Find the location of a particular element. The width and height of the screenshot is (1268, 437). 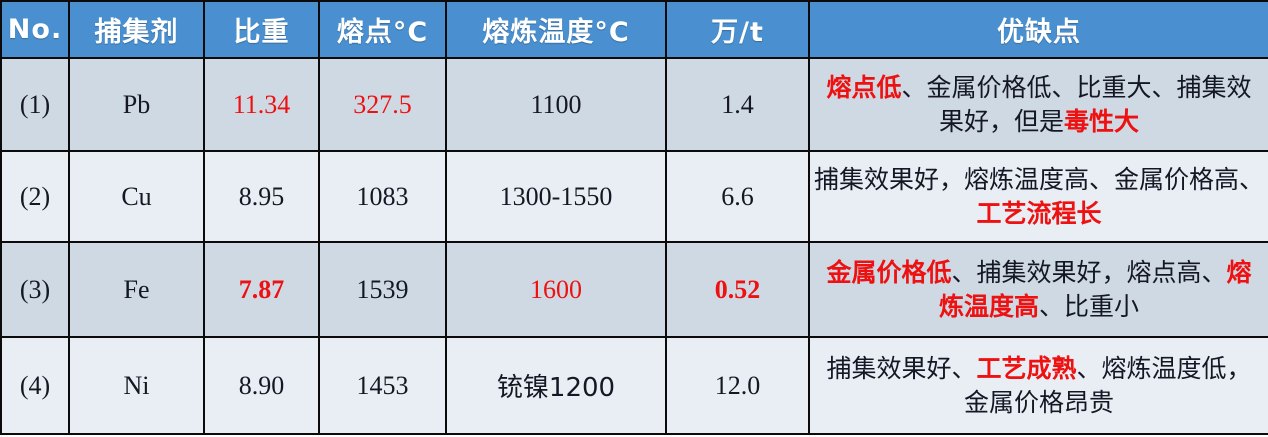

table-header-row: No. 捕集剂 比重 熔点°C 熔炼温度°C 万/t 优缺点 is located at coordinates (634, 29).